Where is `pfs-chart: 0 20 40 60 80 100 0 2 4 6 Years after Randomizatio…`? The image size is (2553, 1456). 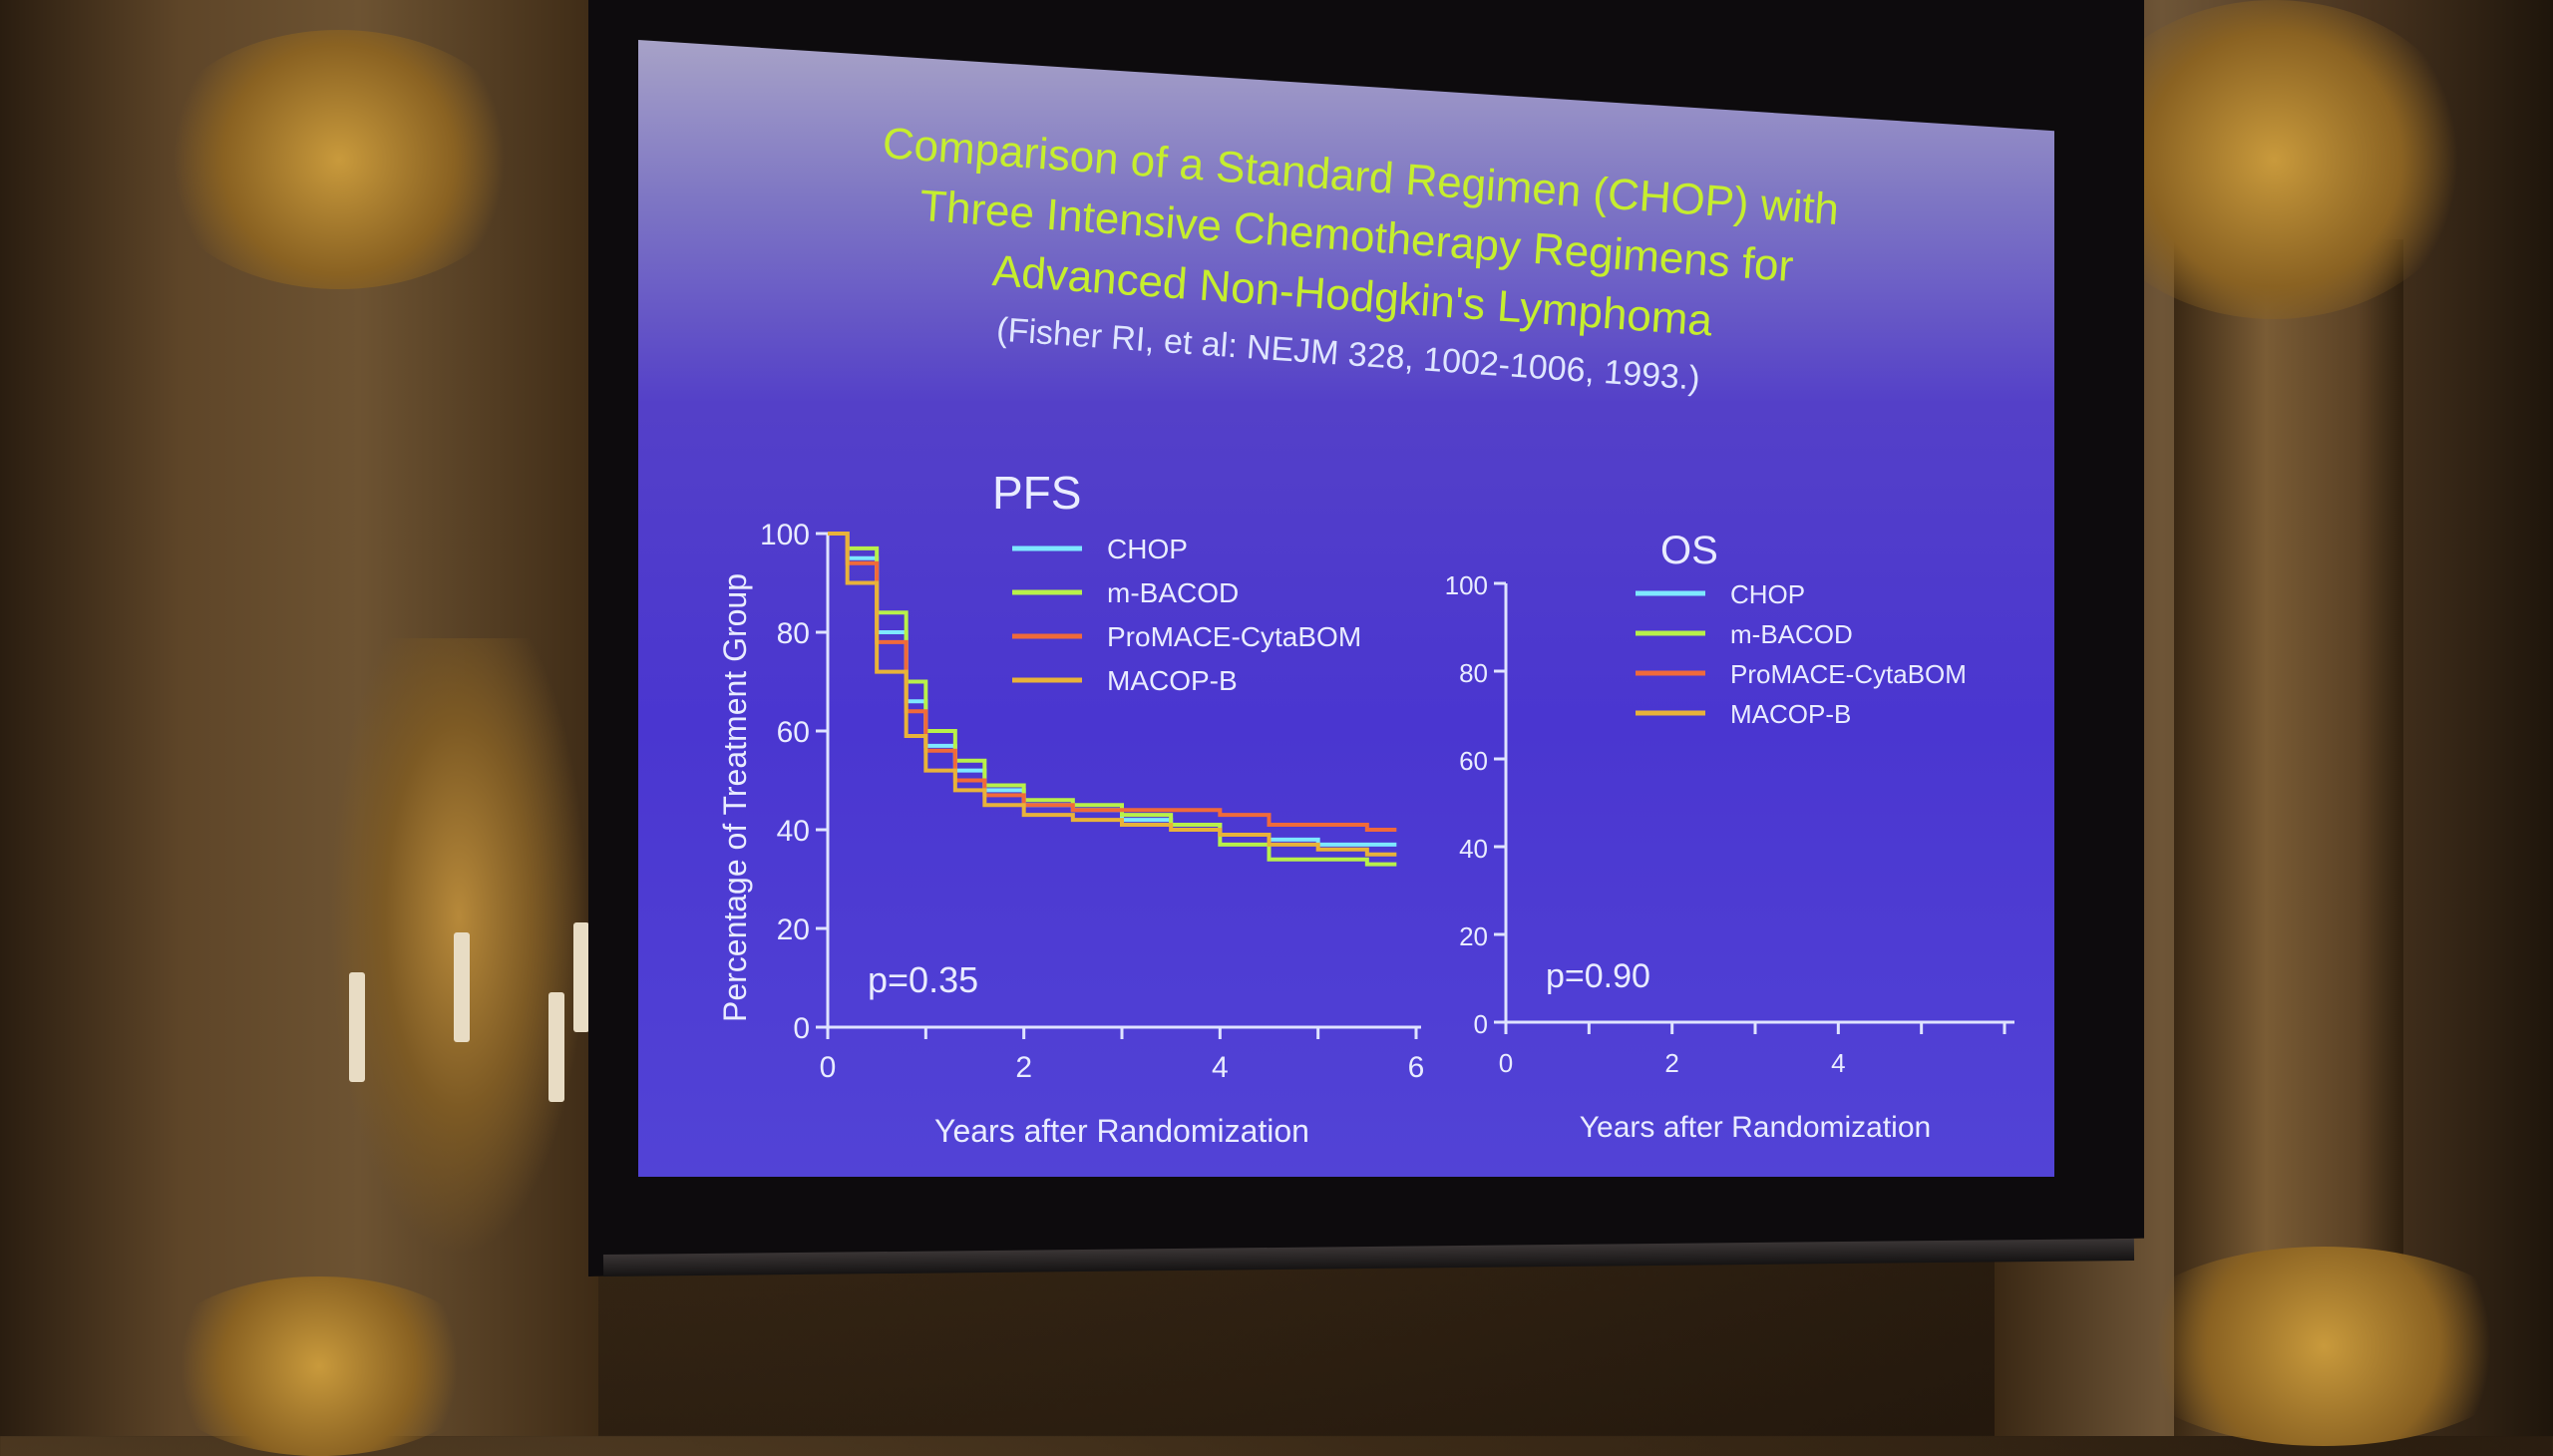
pfs-chart: 0 20 40 60 80 100 0 2 4 6 Years after Randomizatio… is located at coordinates (1092, 808).